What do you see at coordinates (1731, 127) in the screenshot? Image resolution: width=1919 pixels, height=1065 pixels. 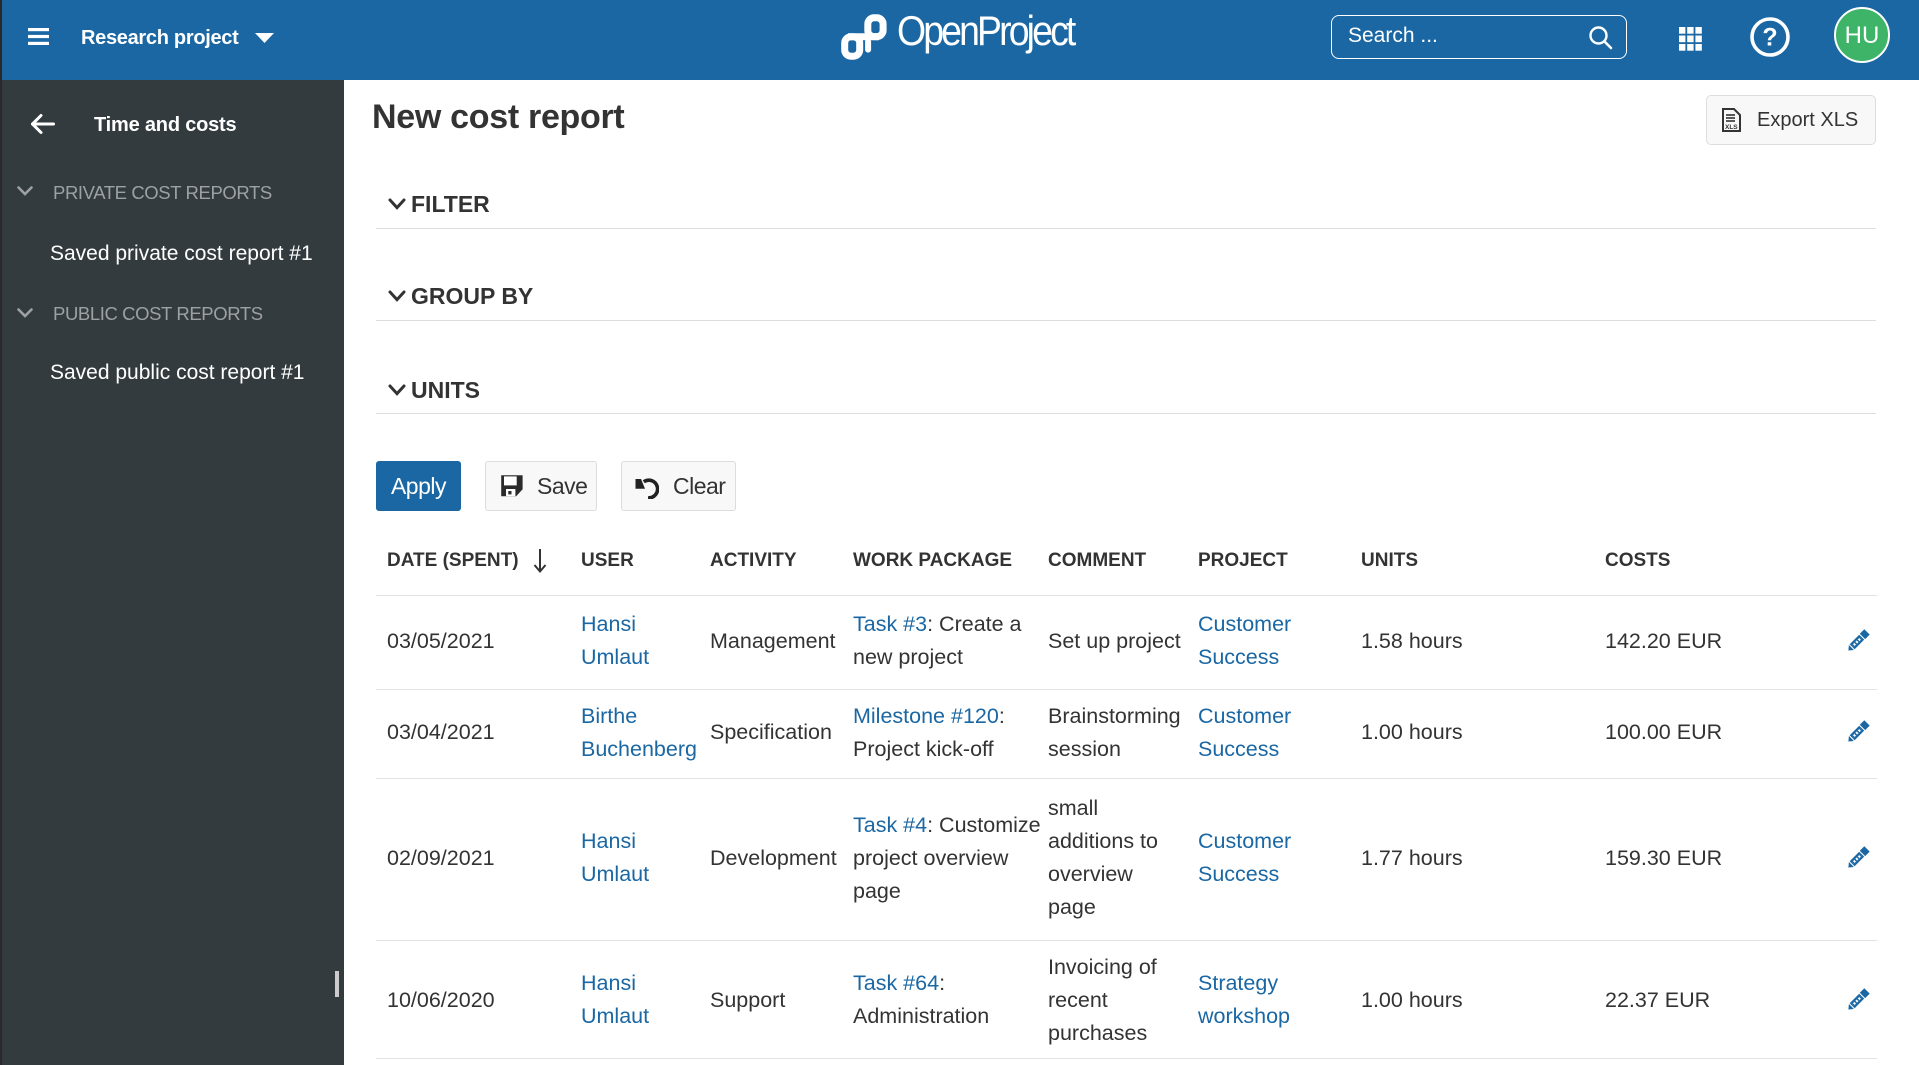 I see `svg-text: XLS` at bounding box center [1731, 127].